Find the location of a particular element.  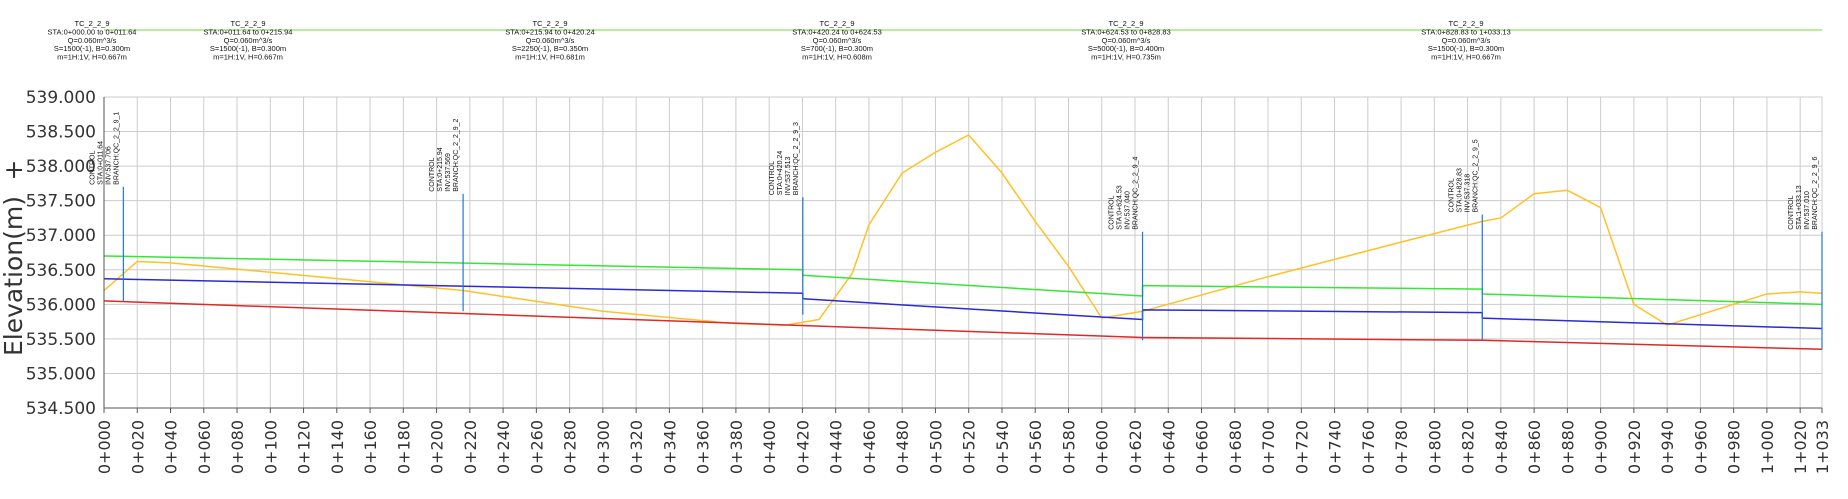

x-tick-label: 0+220 is located at coordinates (470, 447).